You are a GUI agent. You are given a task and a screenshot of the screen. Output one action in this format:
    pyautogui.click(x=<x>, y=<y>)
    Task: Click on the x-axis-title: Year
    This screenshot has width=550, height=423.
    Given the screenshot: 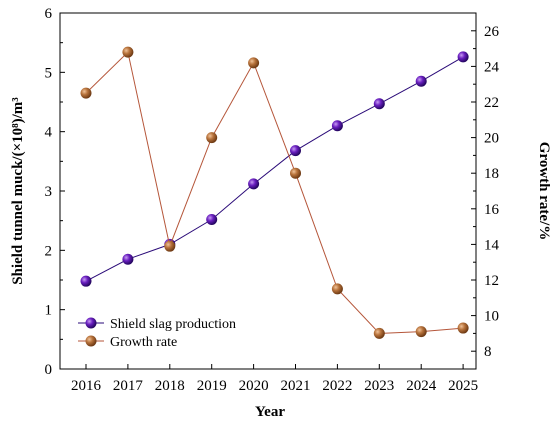 What is the action you would take?
    pyautogui.click(x=270, y=412)
    